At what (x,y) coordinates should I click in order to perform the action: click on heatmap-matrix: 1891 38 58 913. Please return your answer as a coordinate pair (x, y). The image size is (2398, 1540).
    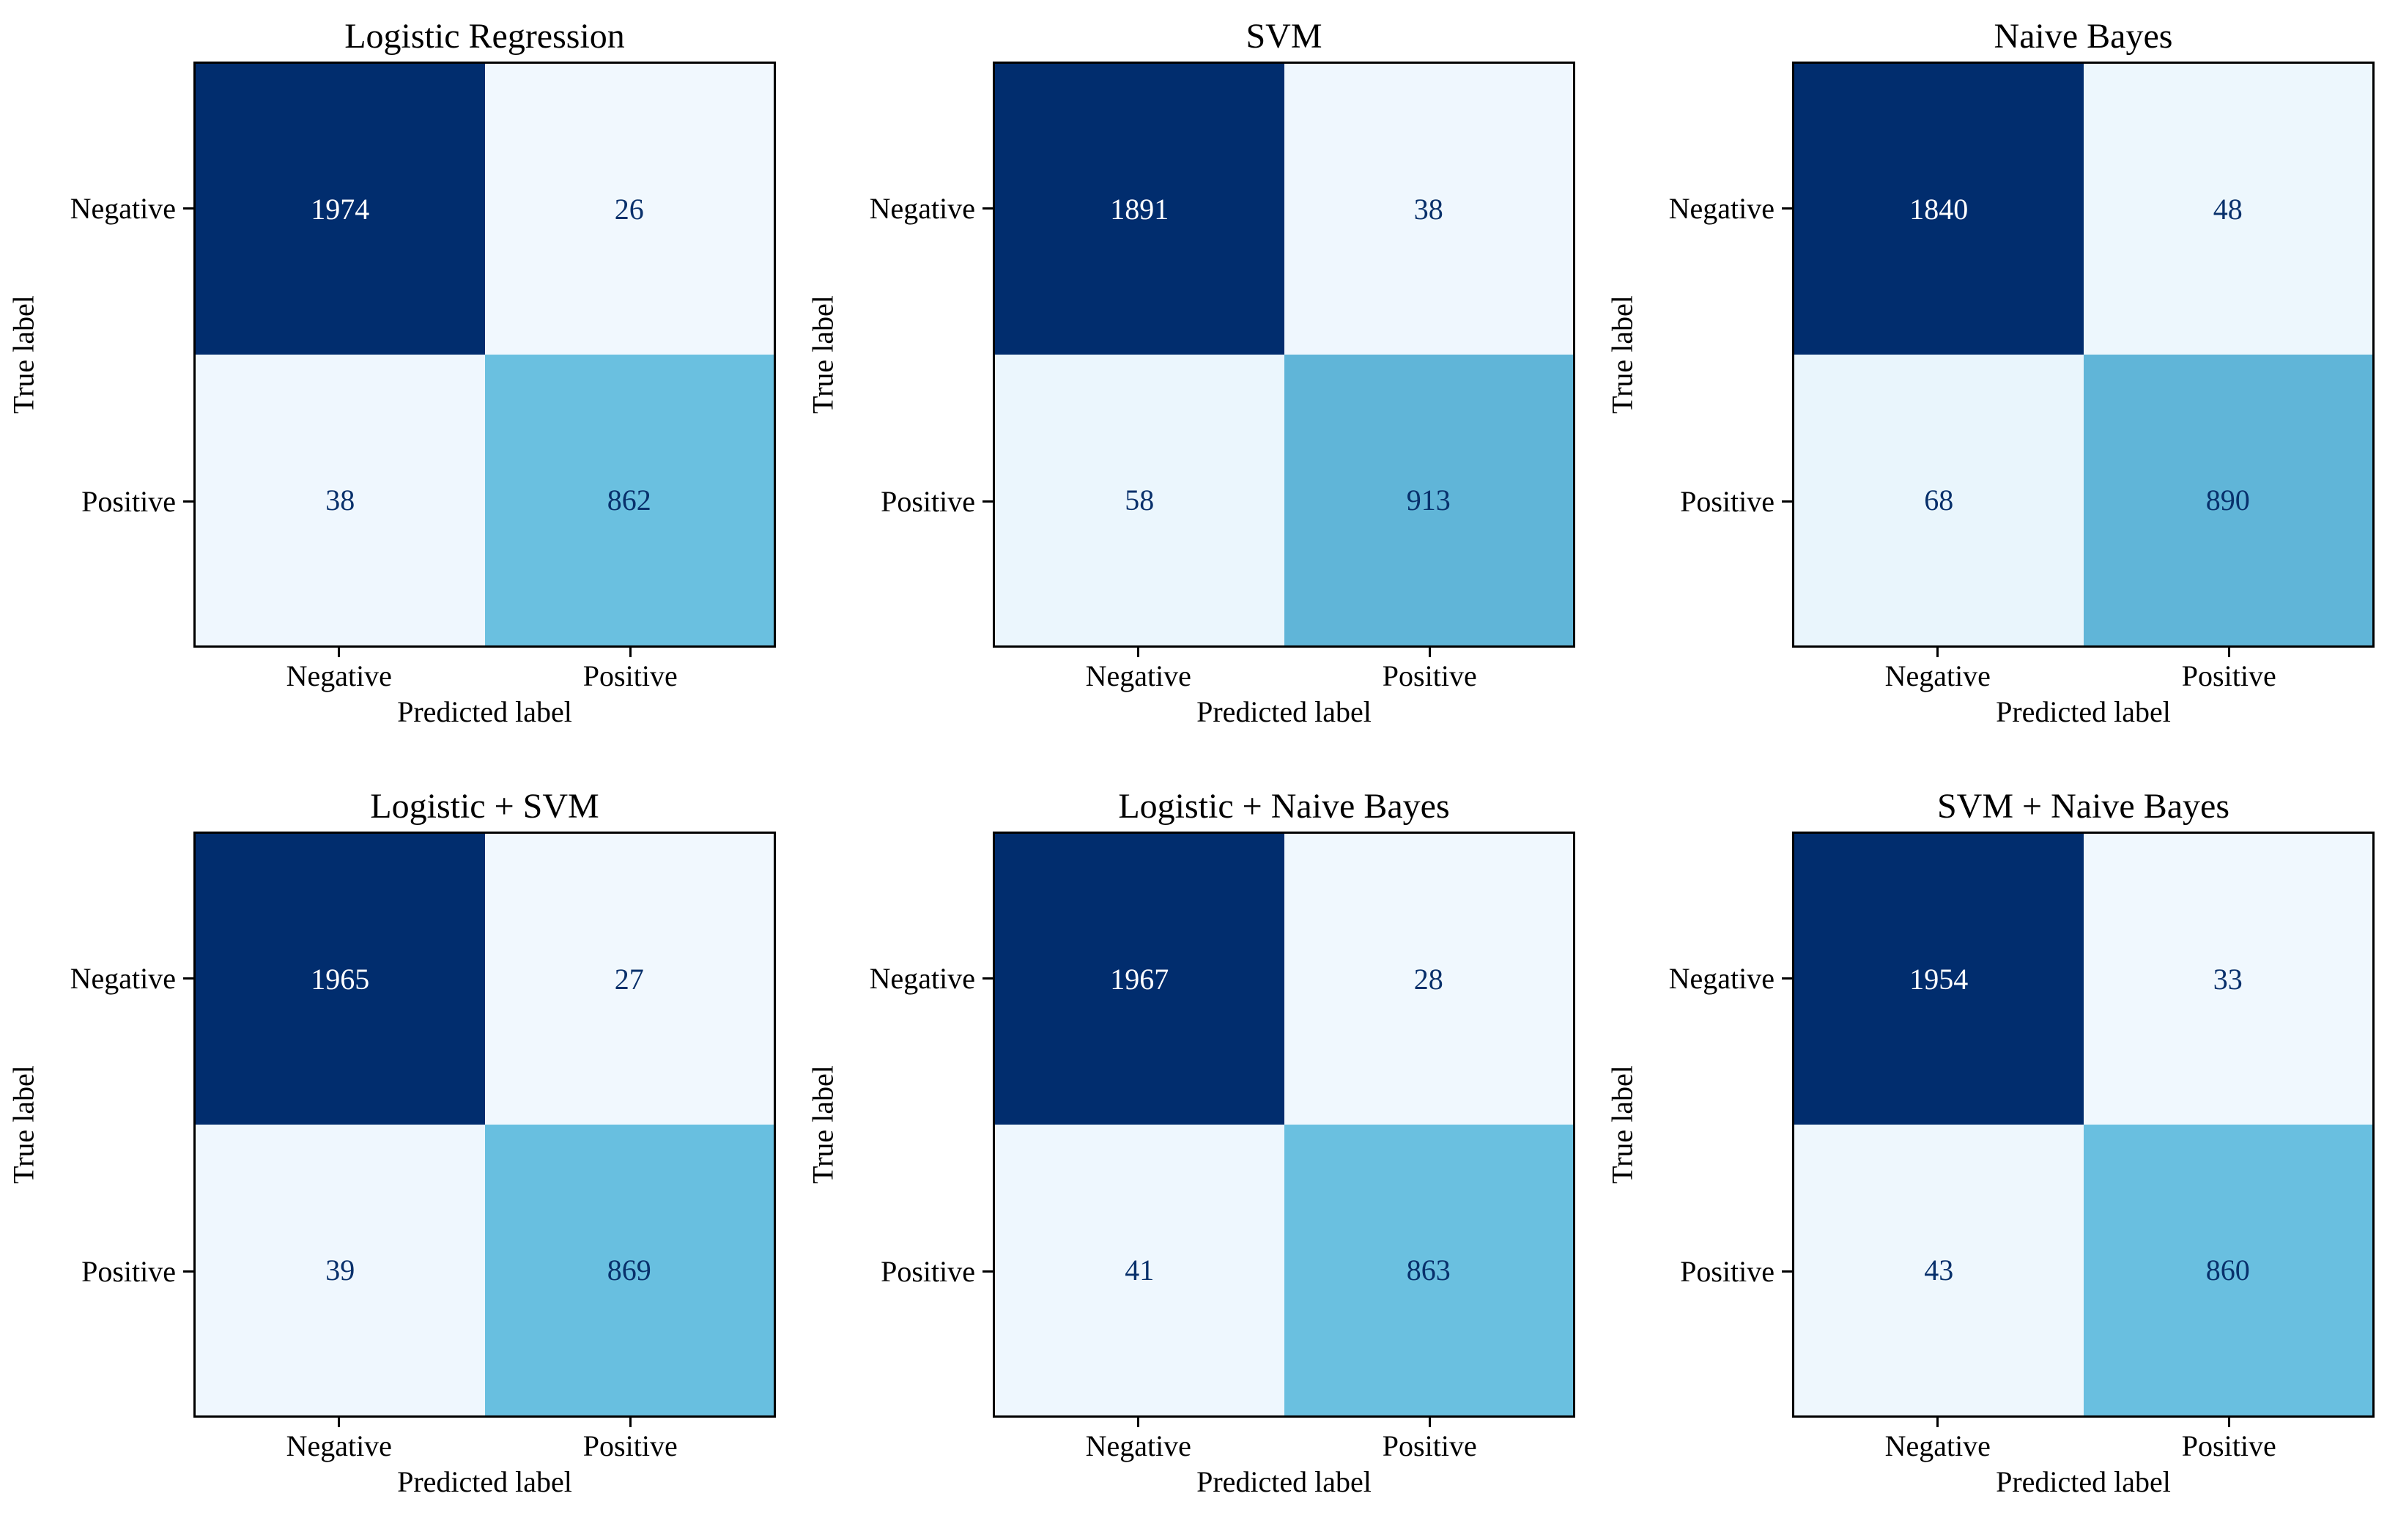
    Looking at the image, I should click on (1284, 355).